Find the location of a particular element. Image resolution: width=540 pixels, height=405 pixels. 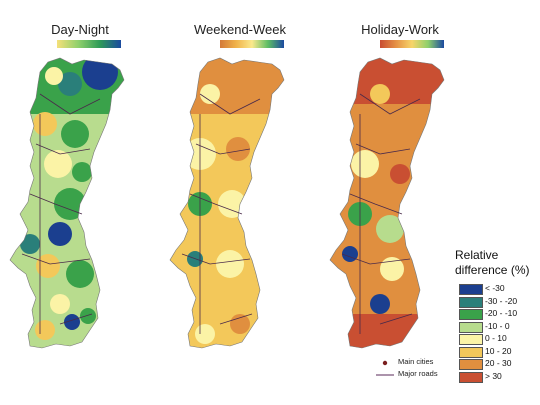

map-key: Main cities Major roads is located at coordinates (421, 369).